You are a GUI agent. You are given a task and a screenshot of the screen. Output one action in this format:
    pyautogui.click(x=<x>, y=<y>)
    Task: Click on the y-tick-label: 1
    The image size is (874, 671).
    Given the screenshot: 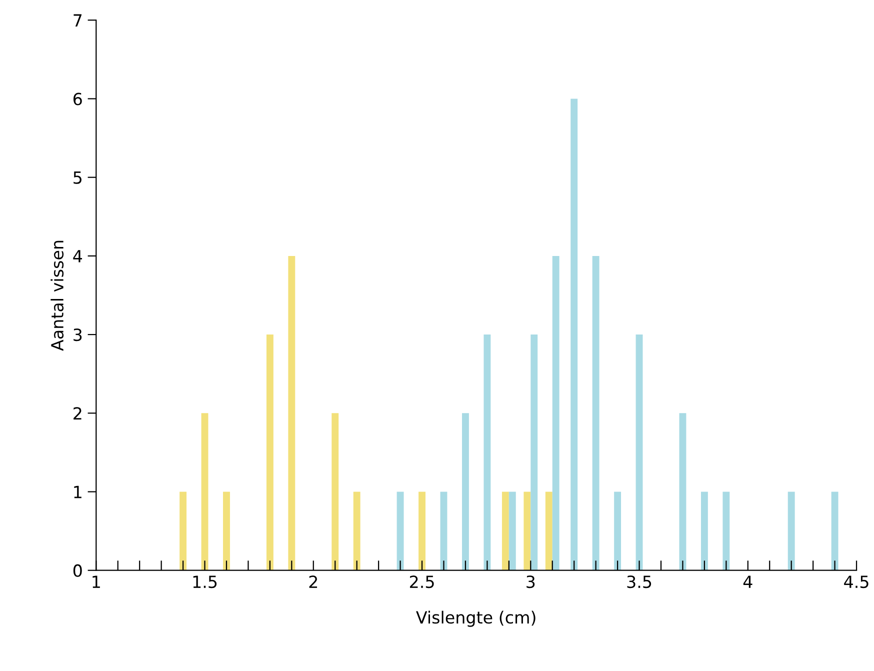 What is the action you would take?
    pyautogui.click(x=78, y=492)
    